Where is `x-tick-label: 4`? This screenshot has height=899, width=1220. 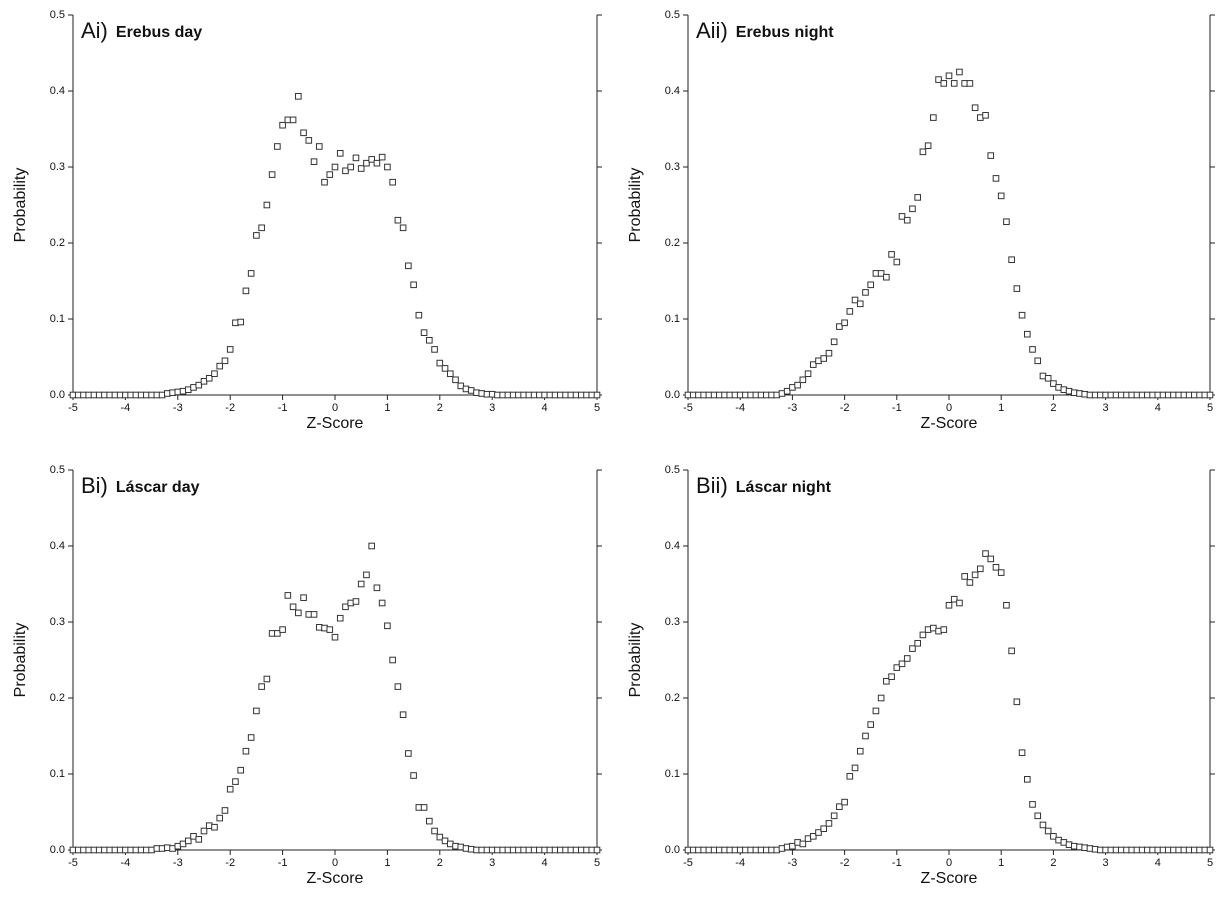 x-tick-label: 4 is located at coordinates (545, 408).